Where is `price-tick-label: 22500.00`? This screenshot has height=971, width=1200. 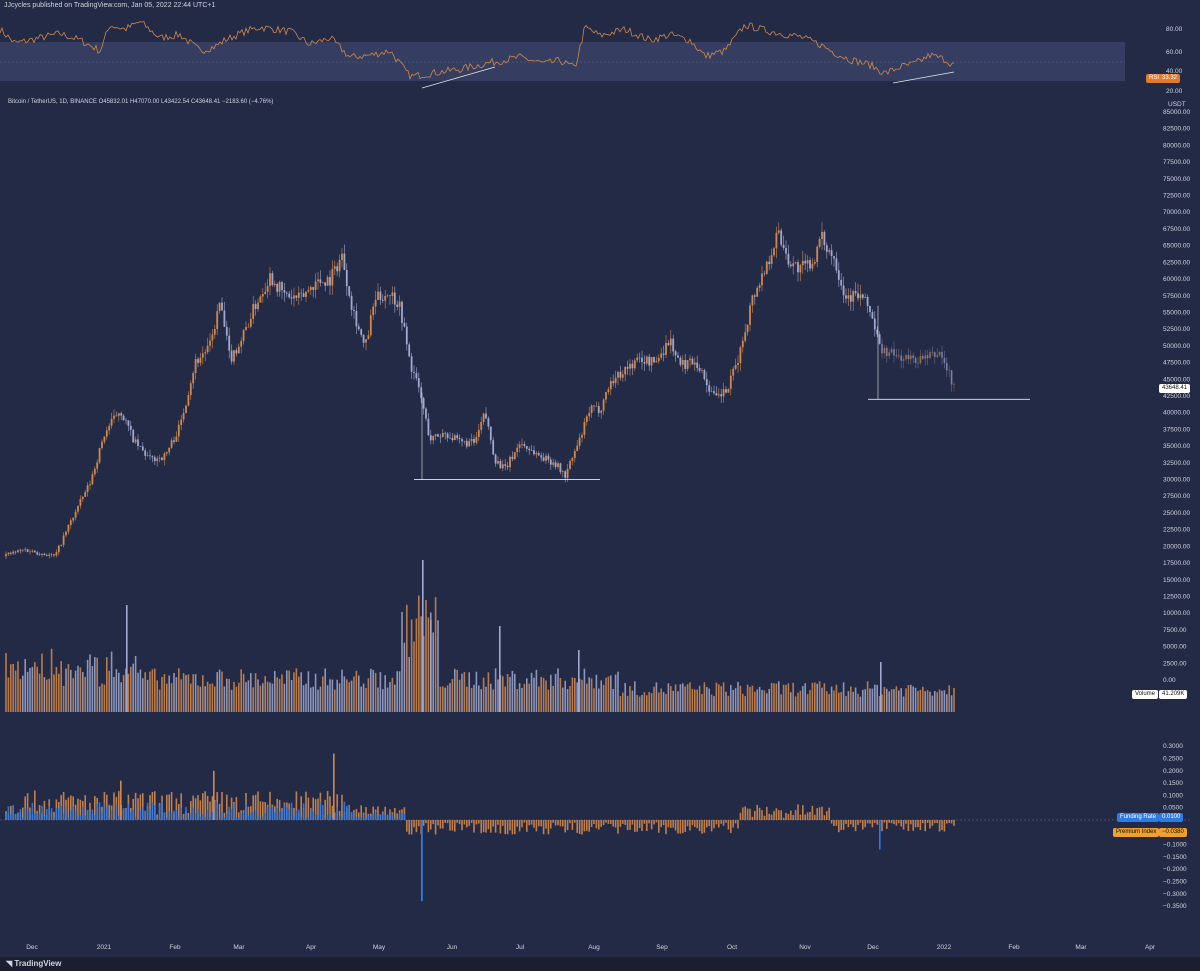
price-tick-label: 22500.00 is located at coordinates (1176, 530).